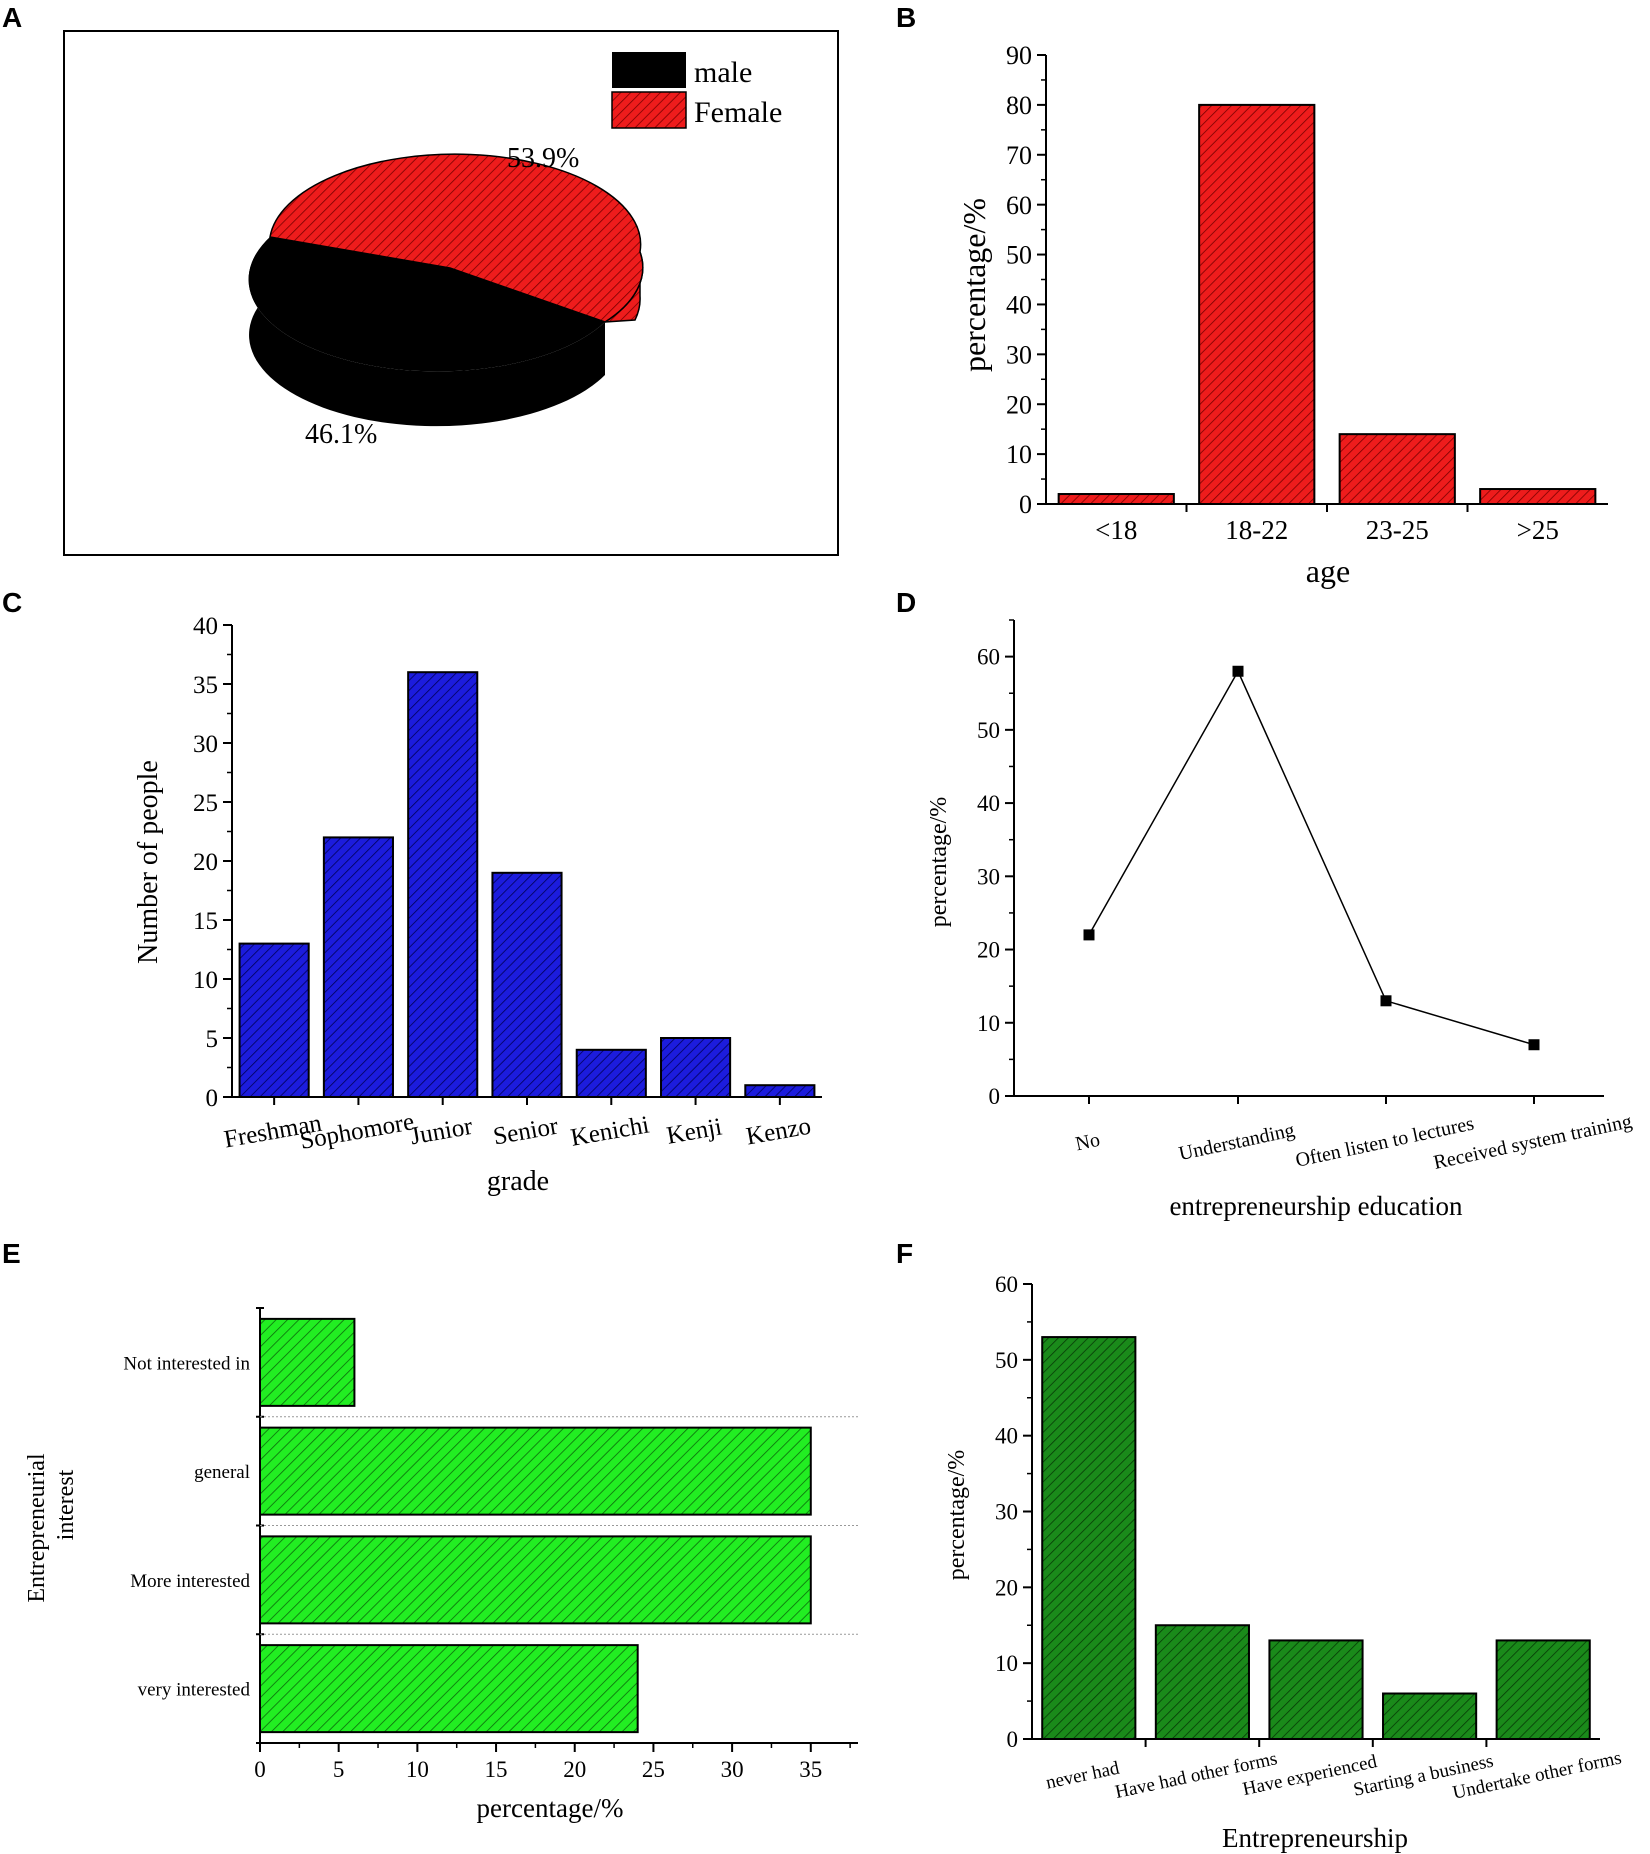 This screenshot has width=1650, height=1854. Describe the element at coordinates (957, 1515) in the screenshot. I see `y-axis-label-f: percentage/%` at that location.